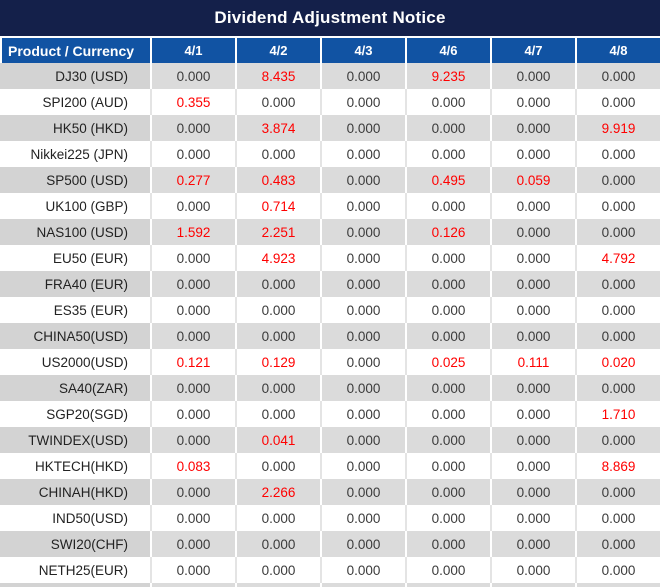 The width and height of the screenshot is (660, 587). Describe the element at coordinates (192, 232) in the screenshot. I see `value-cell: 1.592` at that location.